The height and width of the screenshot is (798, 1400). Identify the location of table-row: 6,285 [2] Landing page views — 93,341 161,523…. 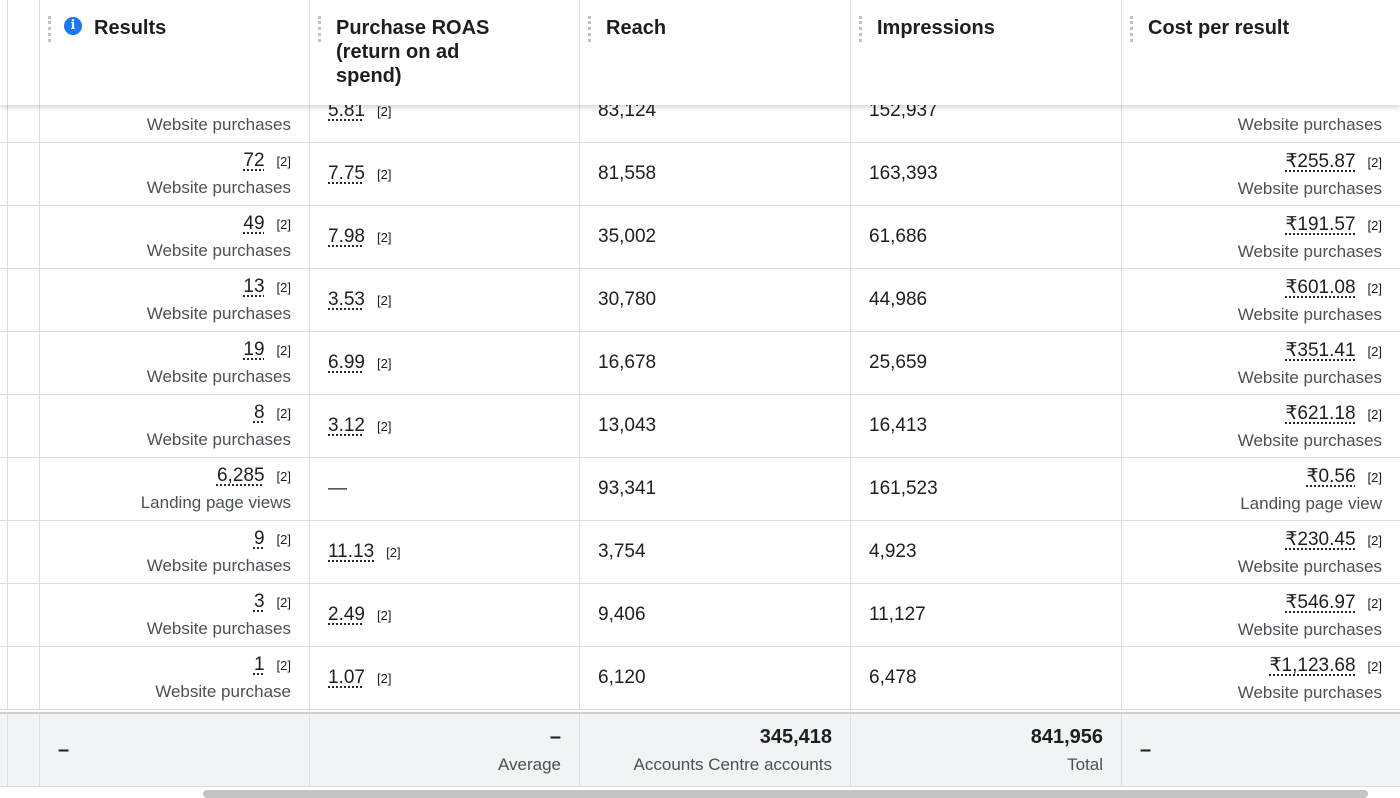
(700, 489).